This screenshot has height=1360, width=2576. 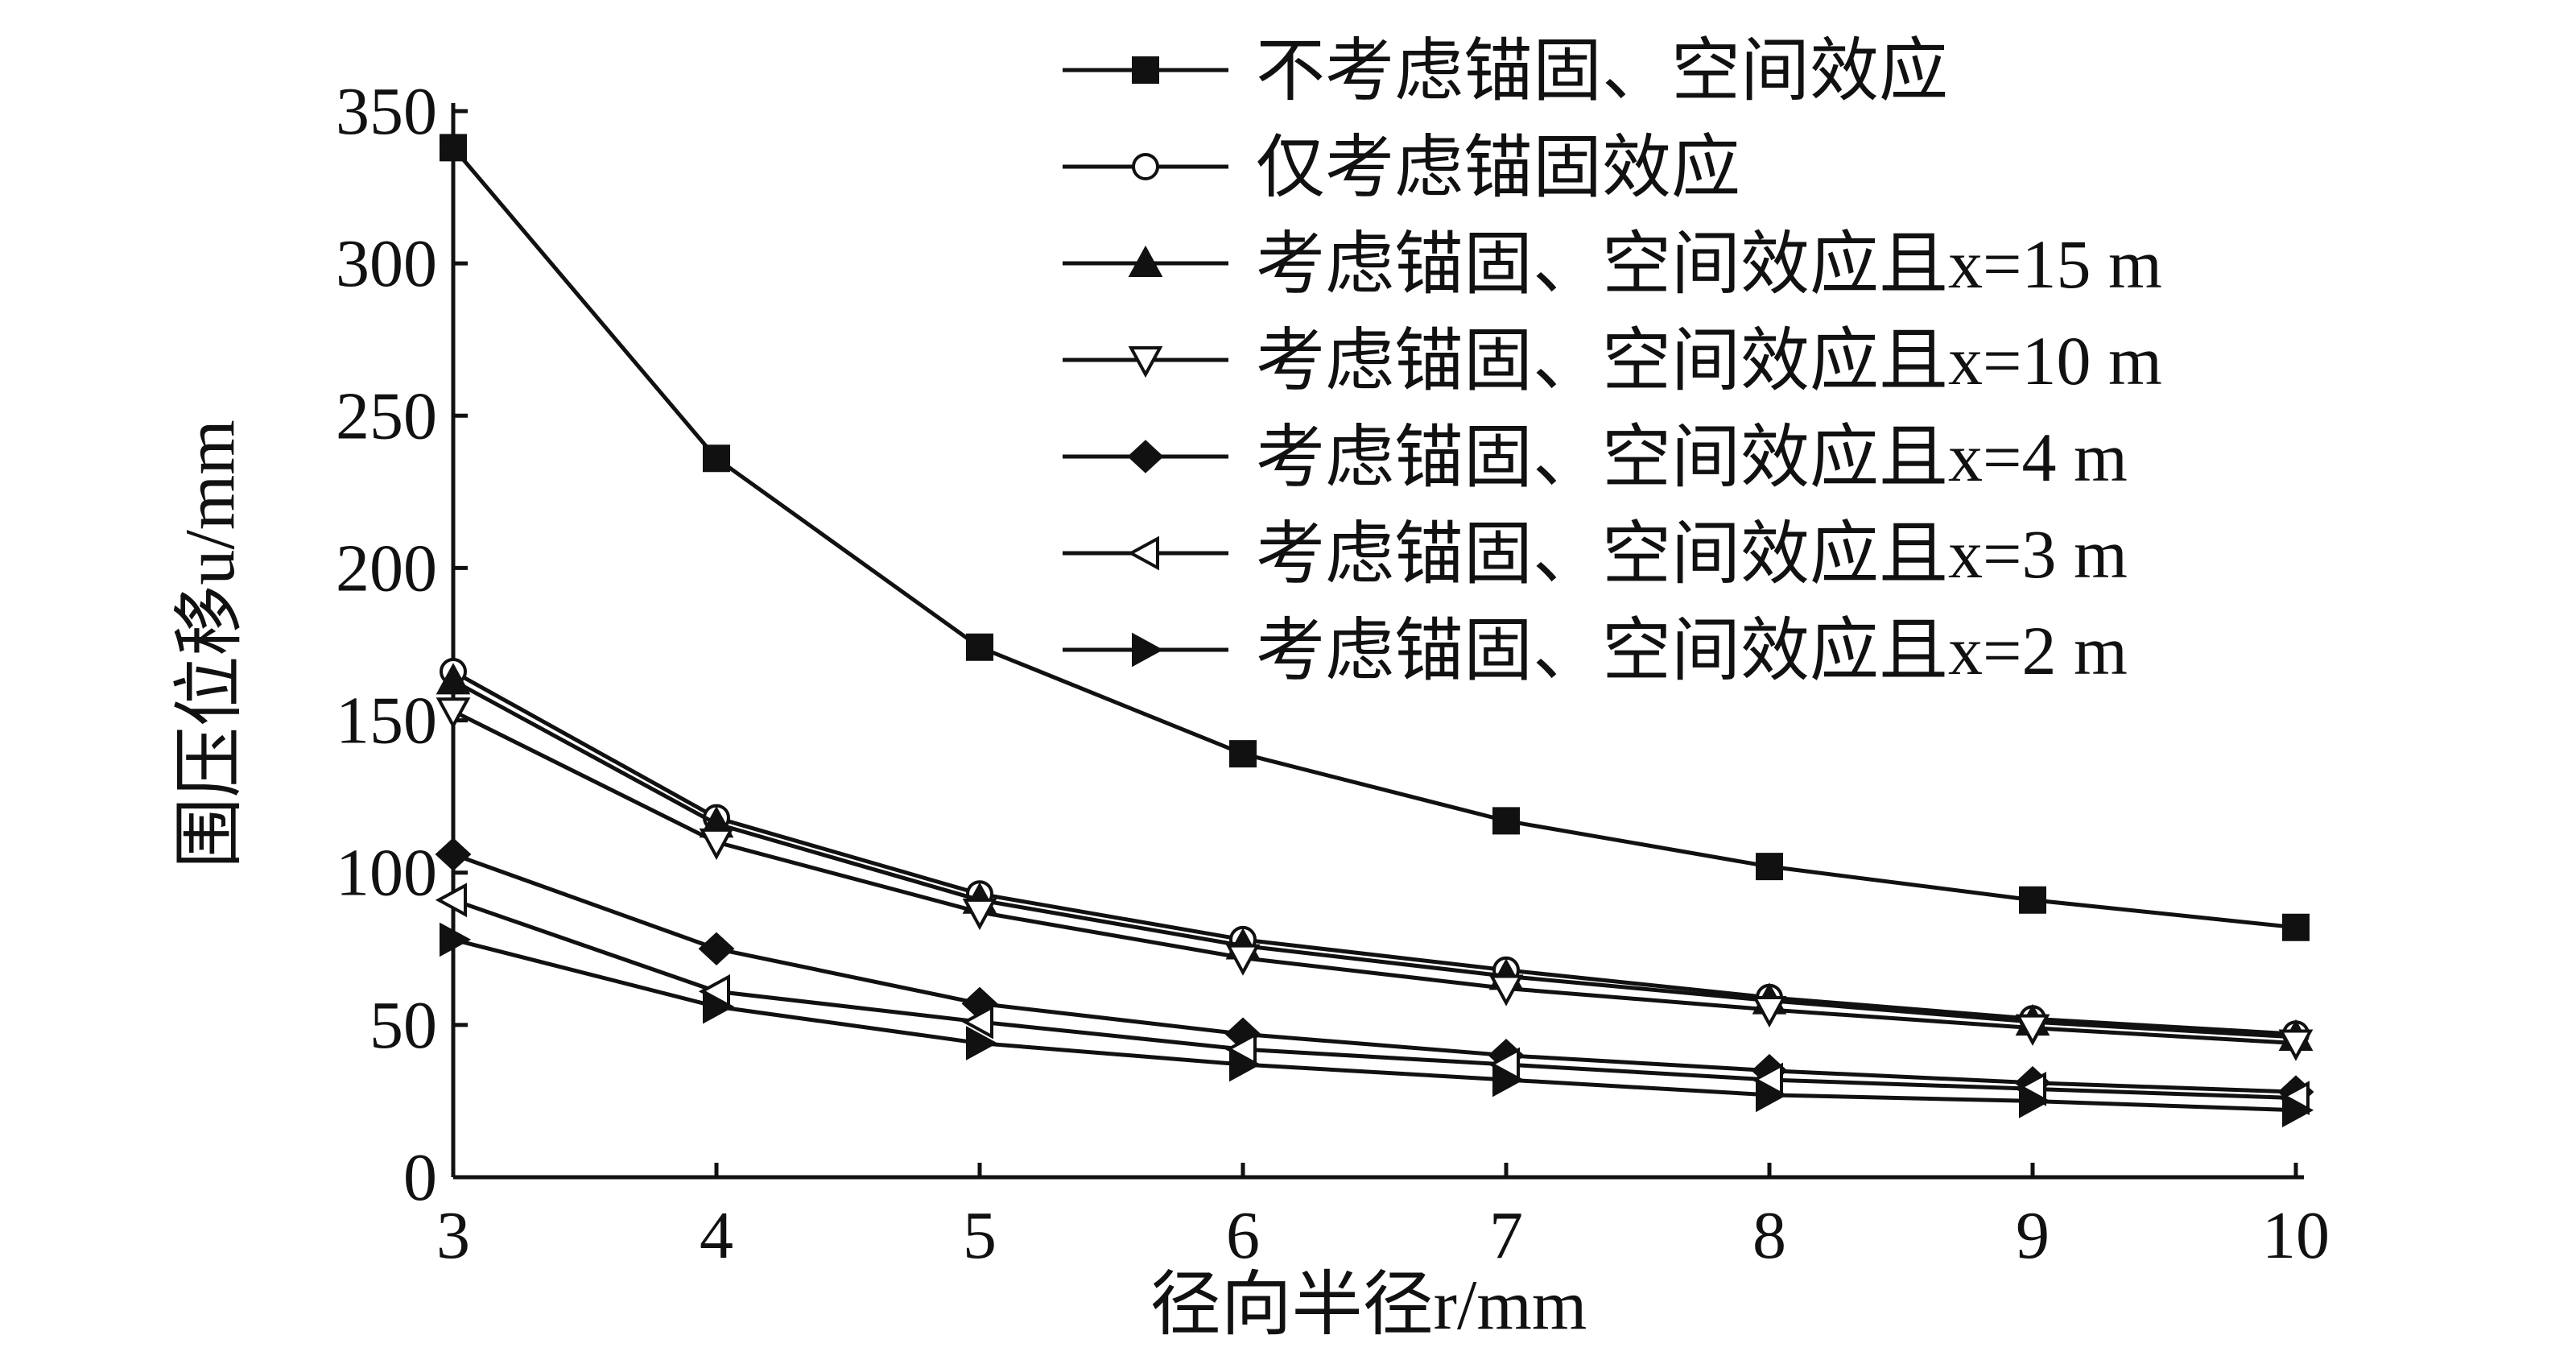 What do you see at coordinates (1692, 650) in the screenshot?
I see `legend-label: 考虑锚固、空间效应且x=2 m` at bounding box center [1692, 650].